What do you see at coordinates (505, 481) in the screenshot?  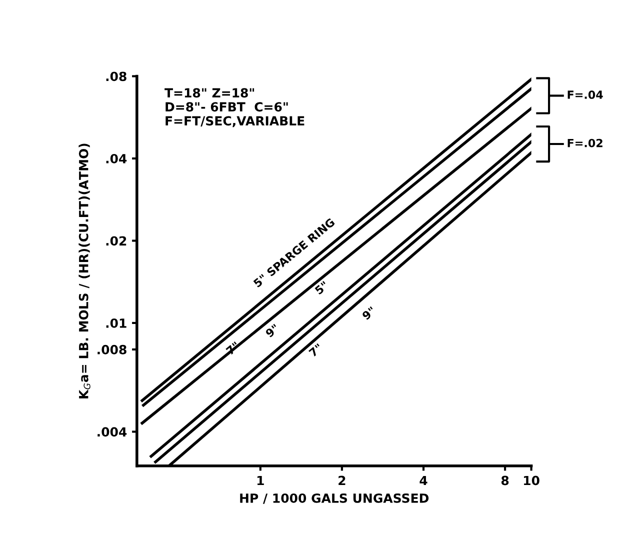 I see `x-tick-label: 8` at bounding box center [505, 481].